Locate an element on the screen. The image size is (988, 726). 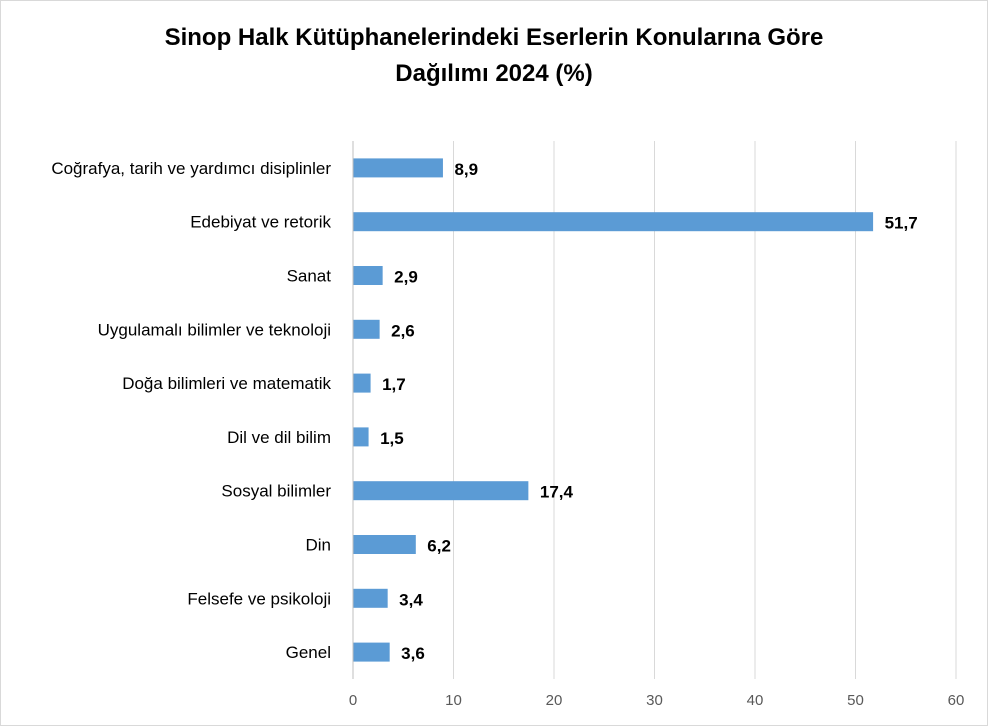
chart-title-line-2: Dağılımı 2024 (%) is located at coordinates (493, 73).